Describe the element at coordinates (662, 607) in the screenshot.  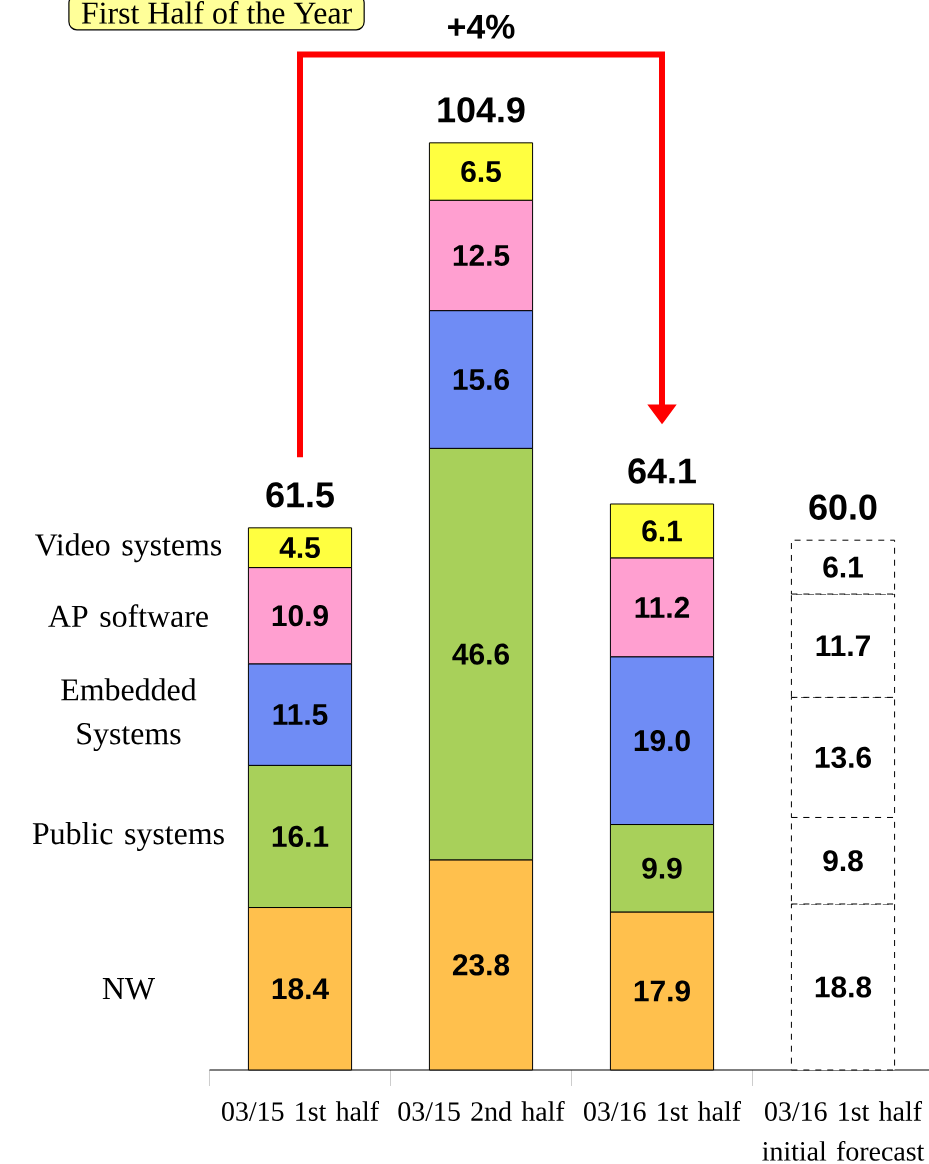
I see `data-label: 11.2` at that location.